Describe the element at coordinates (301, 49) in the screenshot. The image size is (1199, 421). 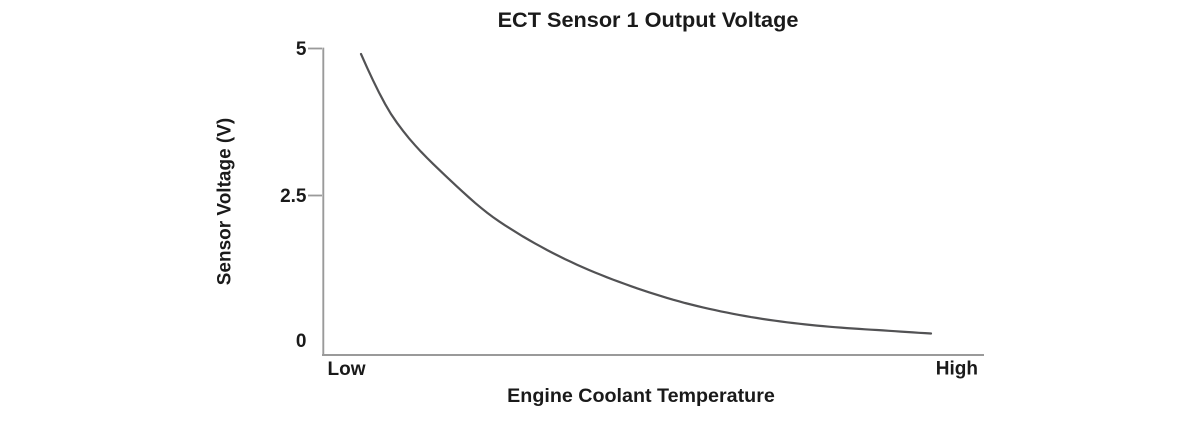
I see `svg-text: 5` at that location.